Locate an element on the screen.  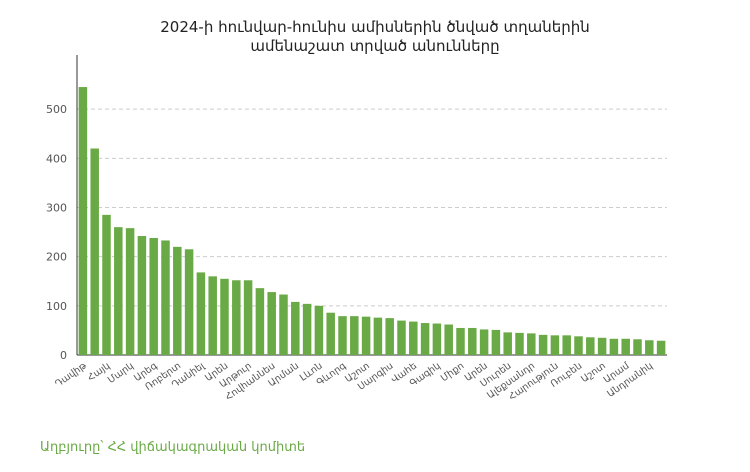
y-tick-label: 100 is located at coordinates (56, 306).